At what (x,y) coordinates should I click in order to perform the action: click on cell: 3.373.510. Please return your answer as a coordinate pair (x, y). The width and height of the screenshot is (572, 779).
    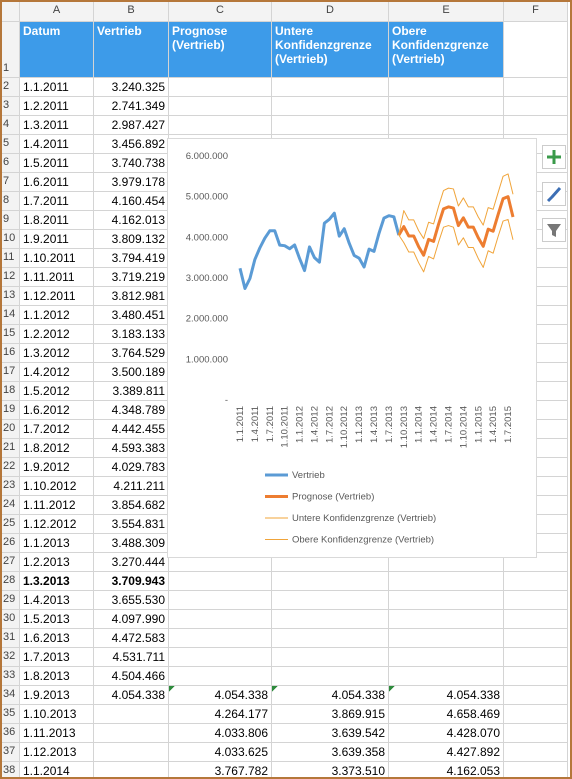
    Looking at the image, I should click on (330, 769).